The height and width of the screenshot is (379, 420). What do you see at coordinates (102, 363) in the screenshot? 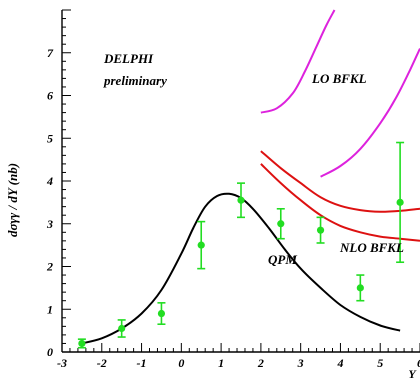
I see `x-tick-label: -2` at bounding box center [102, 363].